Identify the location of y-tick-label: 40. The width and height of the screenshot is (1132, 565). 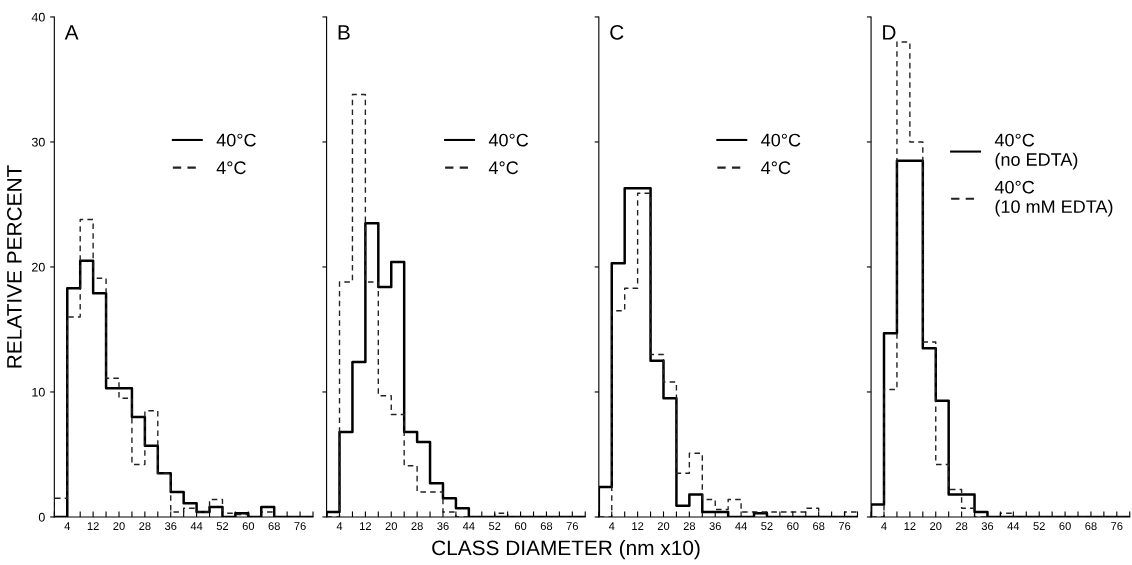
(38, 17).